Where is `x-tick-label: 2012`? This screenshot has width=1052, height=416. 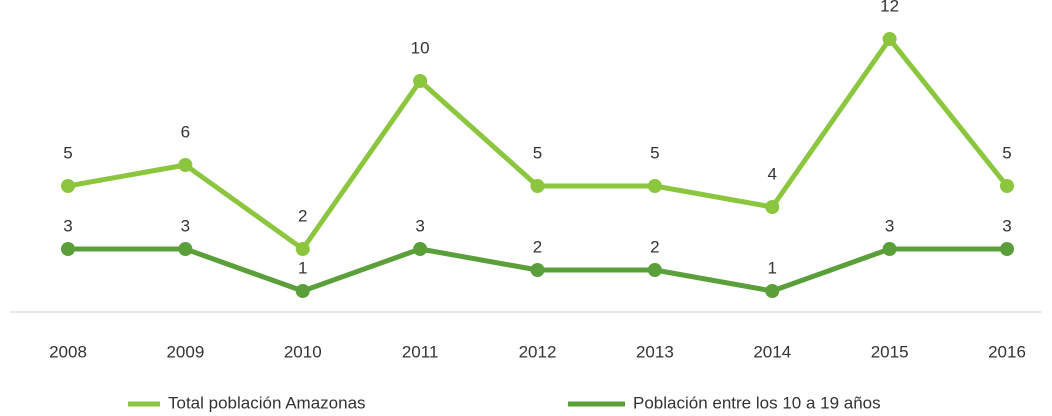 x-tick-label: 2012 is located at coordinates (538, 351).